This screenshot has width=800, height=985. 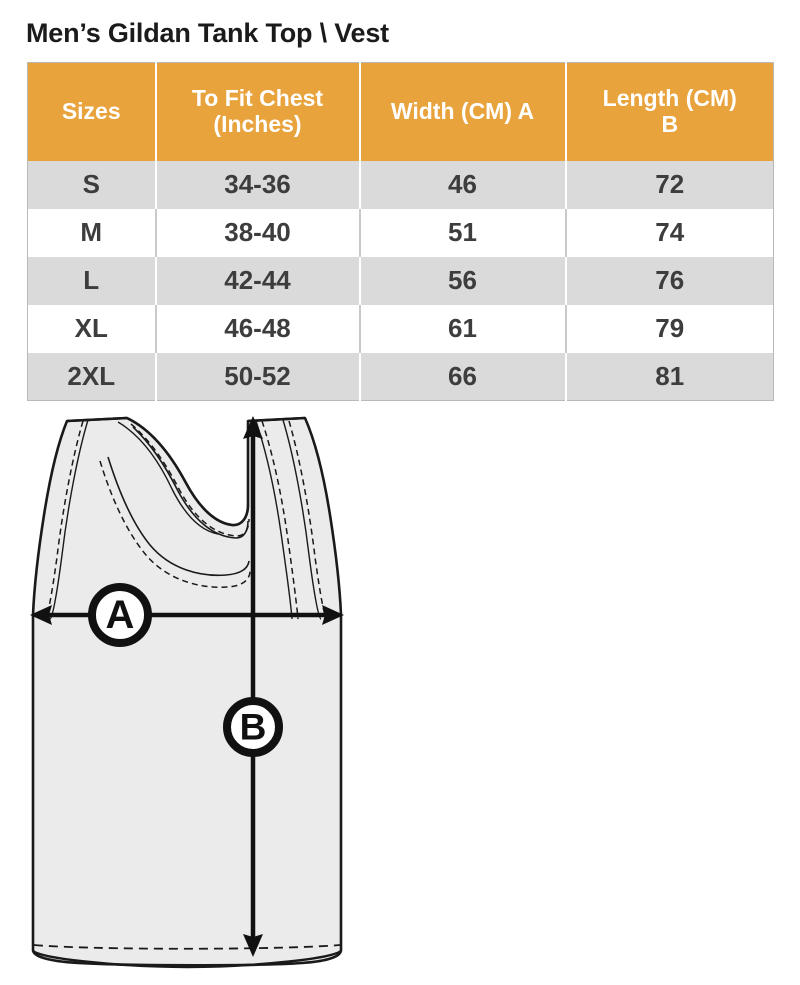 I want to click on column-header-length-line2: B, so click(x=670, y=123).